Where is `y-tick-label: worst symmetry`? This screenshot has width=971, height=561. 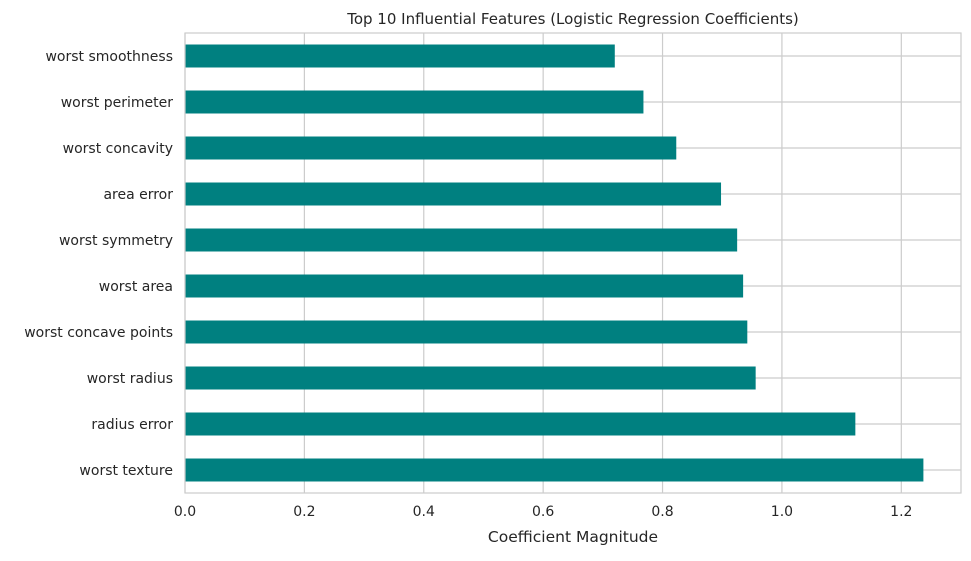 y-tick-label: worst symmetry is located at coordinates (116, 241).